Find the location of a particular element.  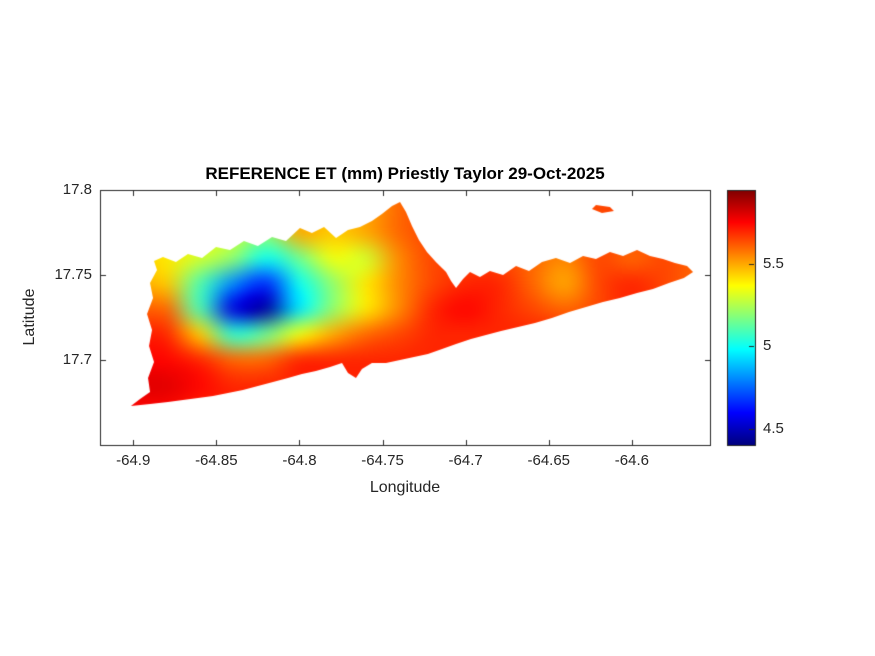

x-tick-label: -64.9 is located at coordinates (133, 460).